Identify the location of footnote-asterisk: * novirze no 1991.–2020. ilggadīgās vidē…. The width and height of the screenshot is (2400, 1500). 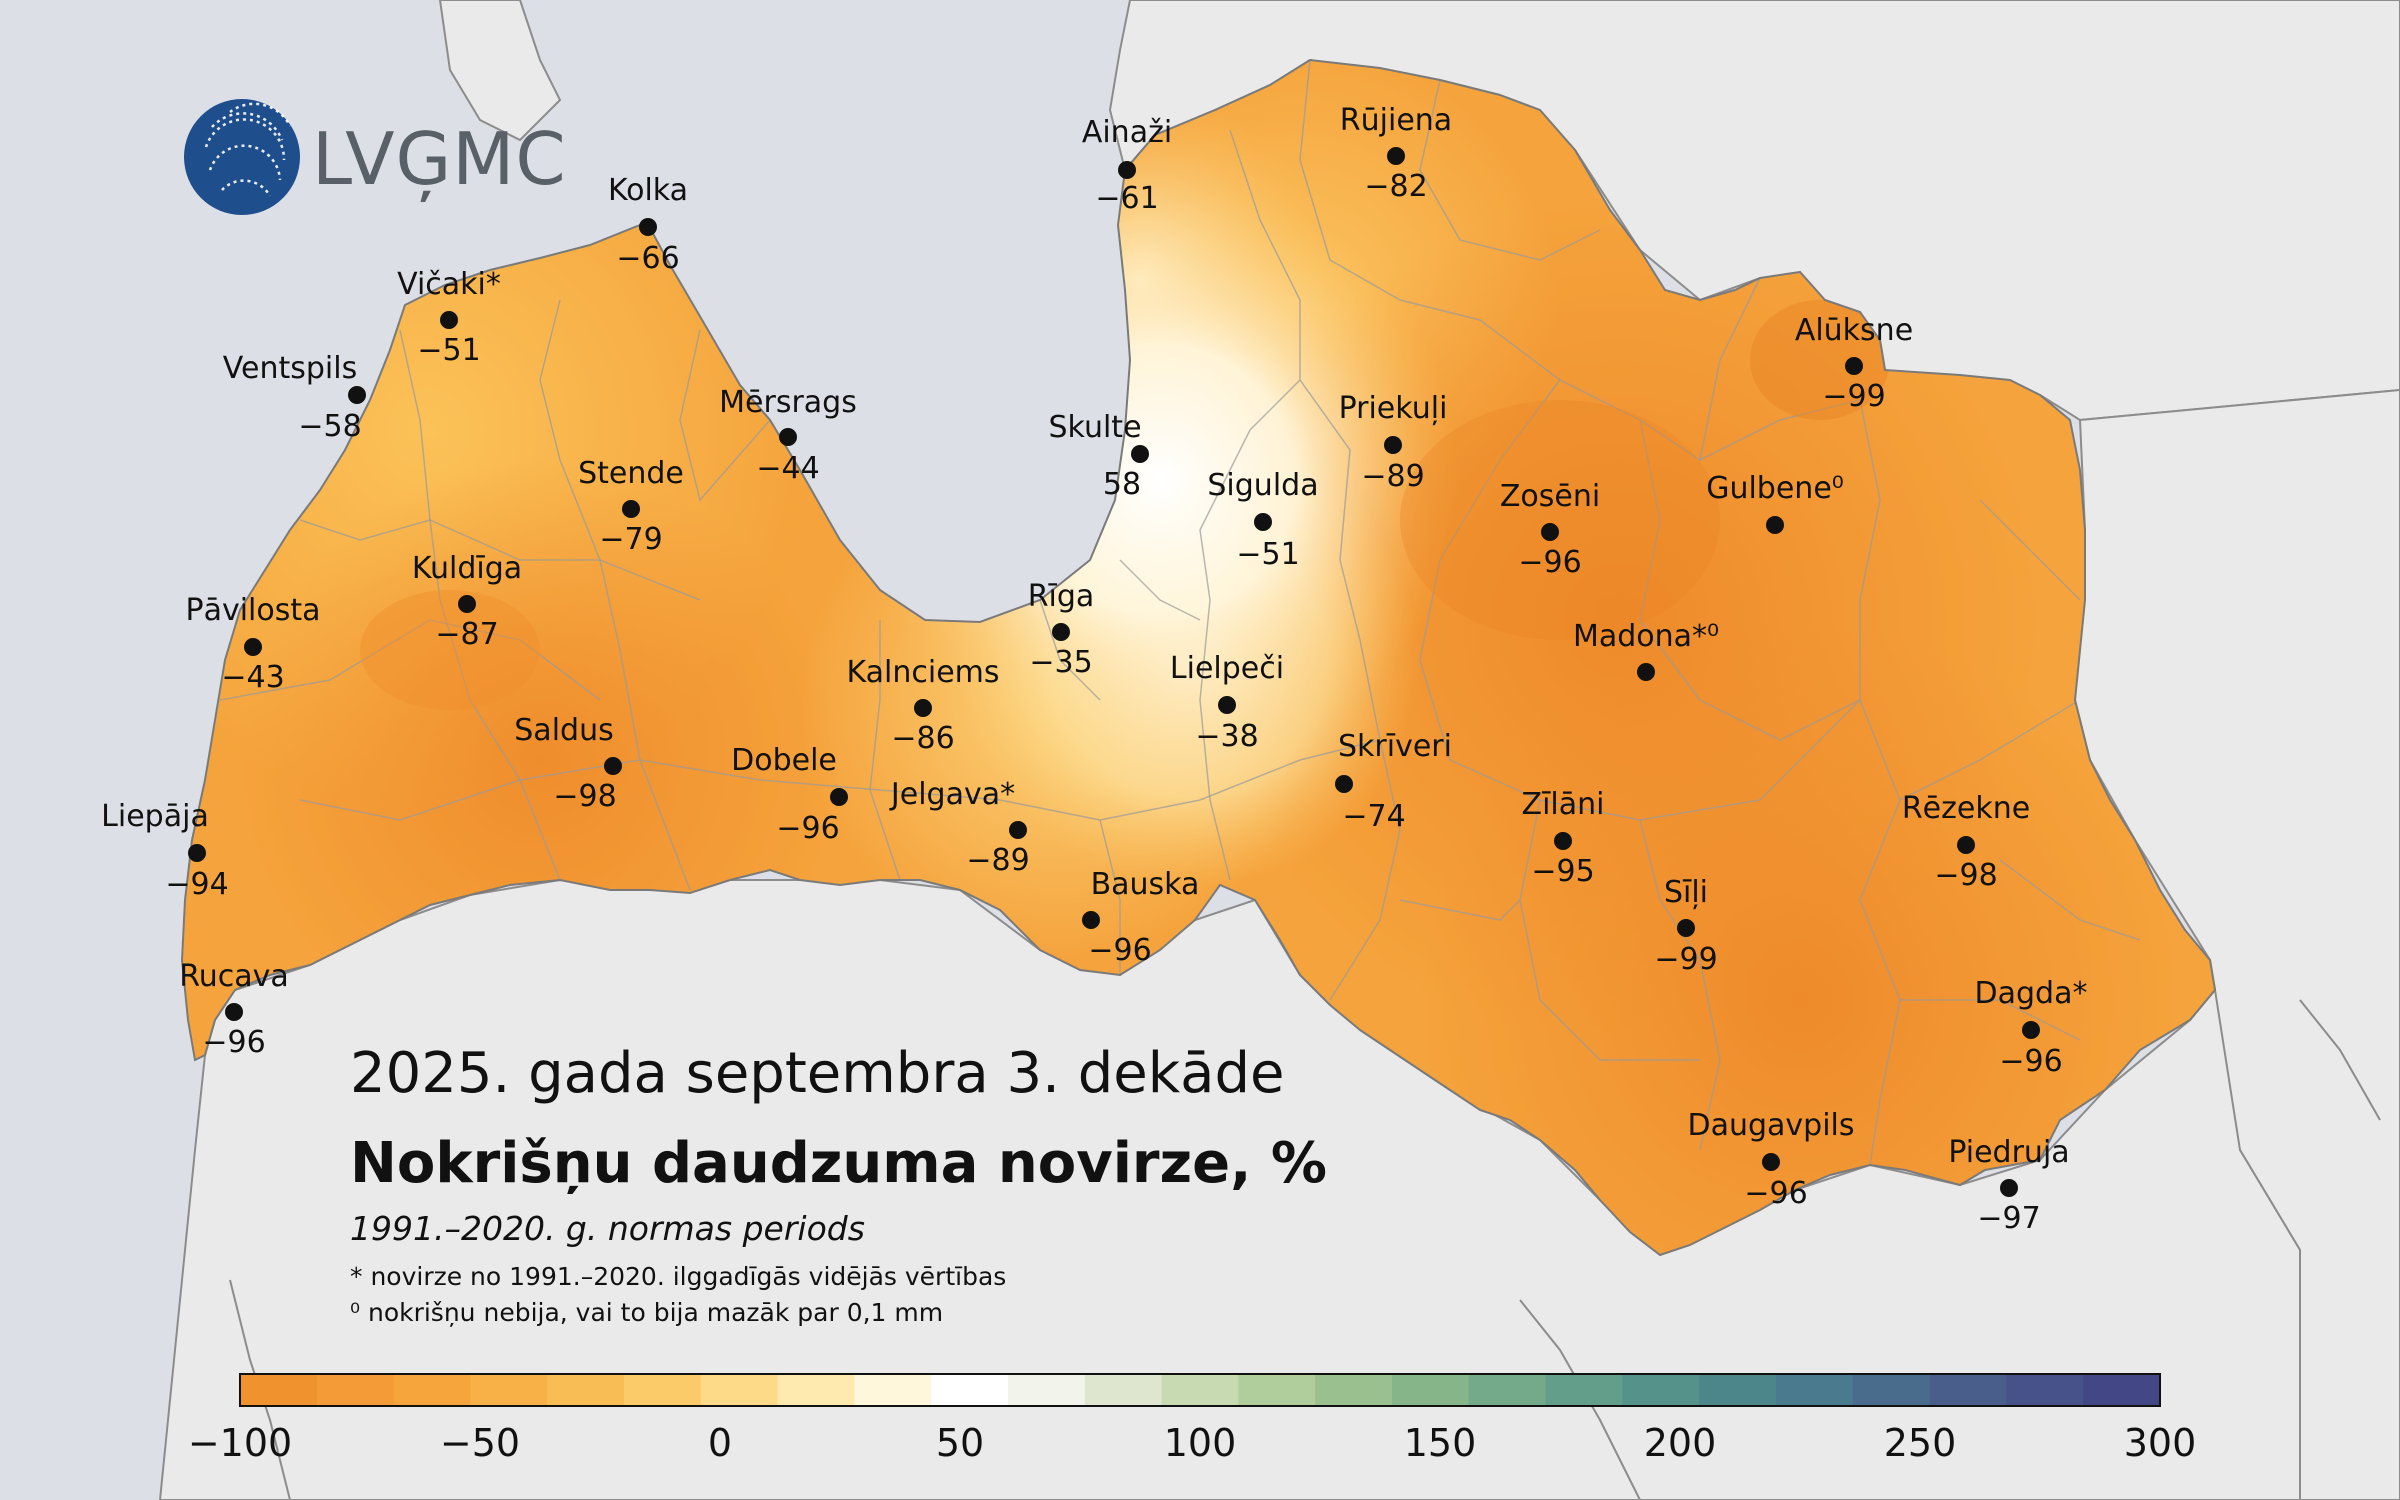
(678, 1276).